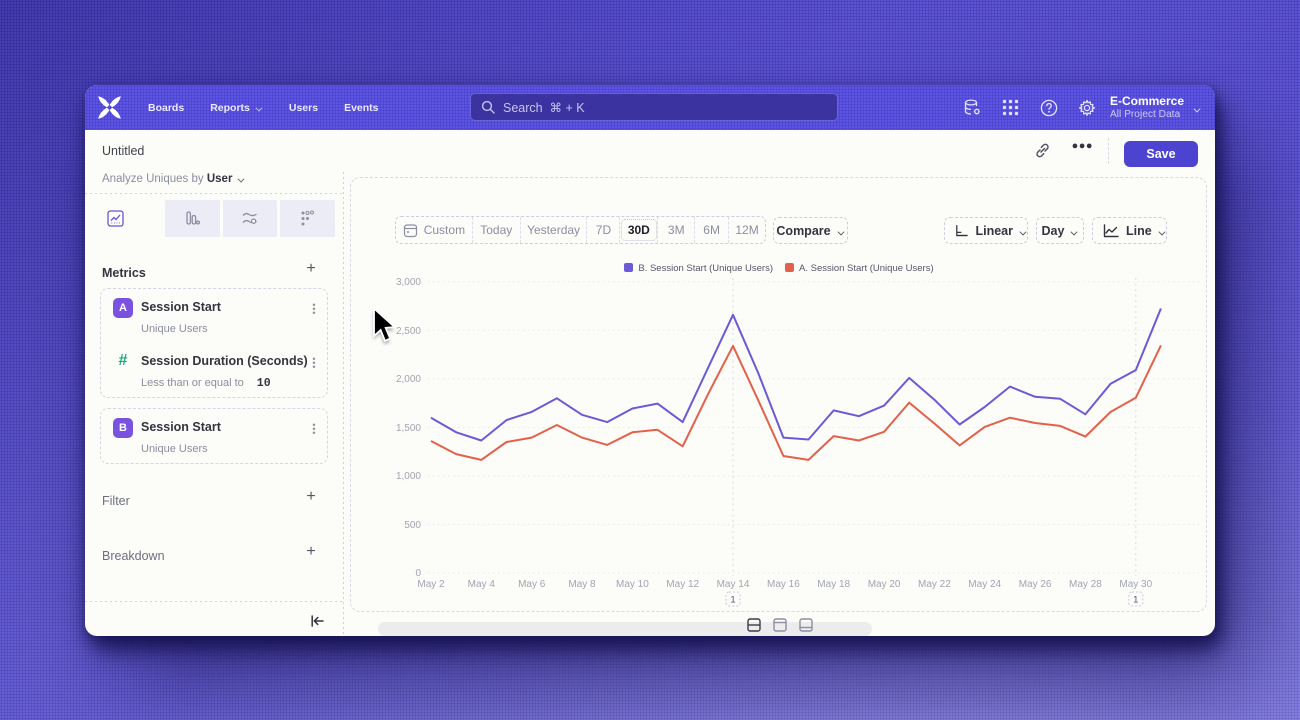  I want to click on svg-text: May 22, so click(934, 584).